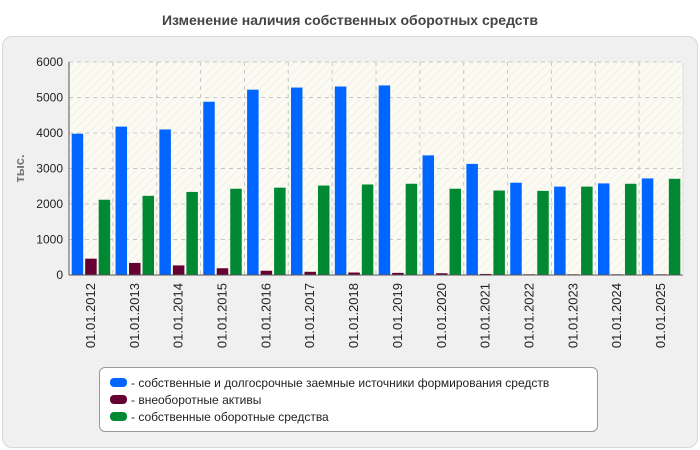 This screenshot has width=700, height=450. I want to click on legend-label: - внеоборотные активы, so click(196, 399).